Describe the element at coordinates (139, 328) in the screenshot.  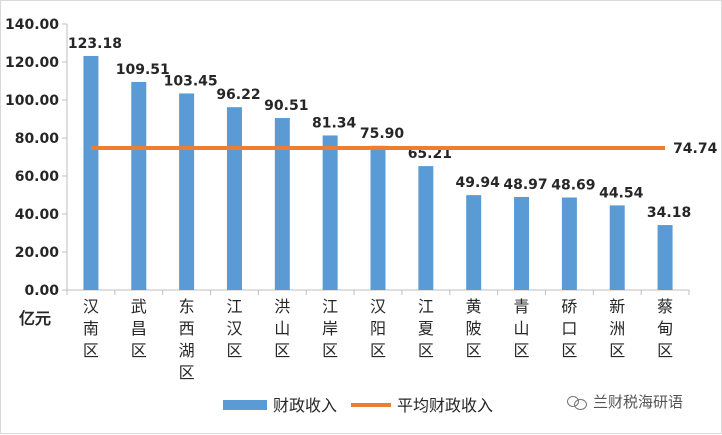
I see `category-label: 武昌区` at that location.